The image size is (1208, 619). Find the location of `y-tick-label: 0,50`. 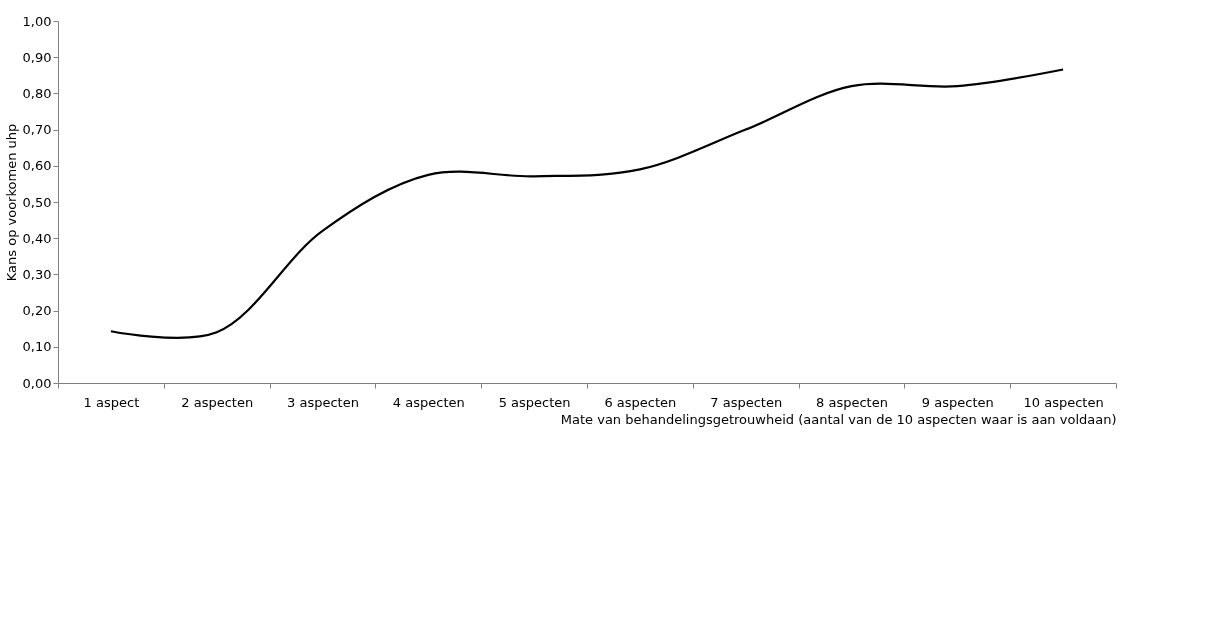

y-tick-label: 0,50 is located at coordinates (37, 202).